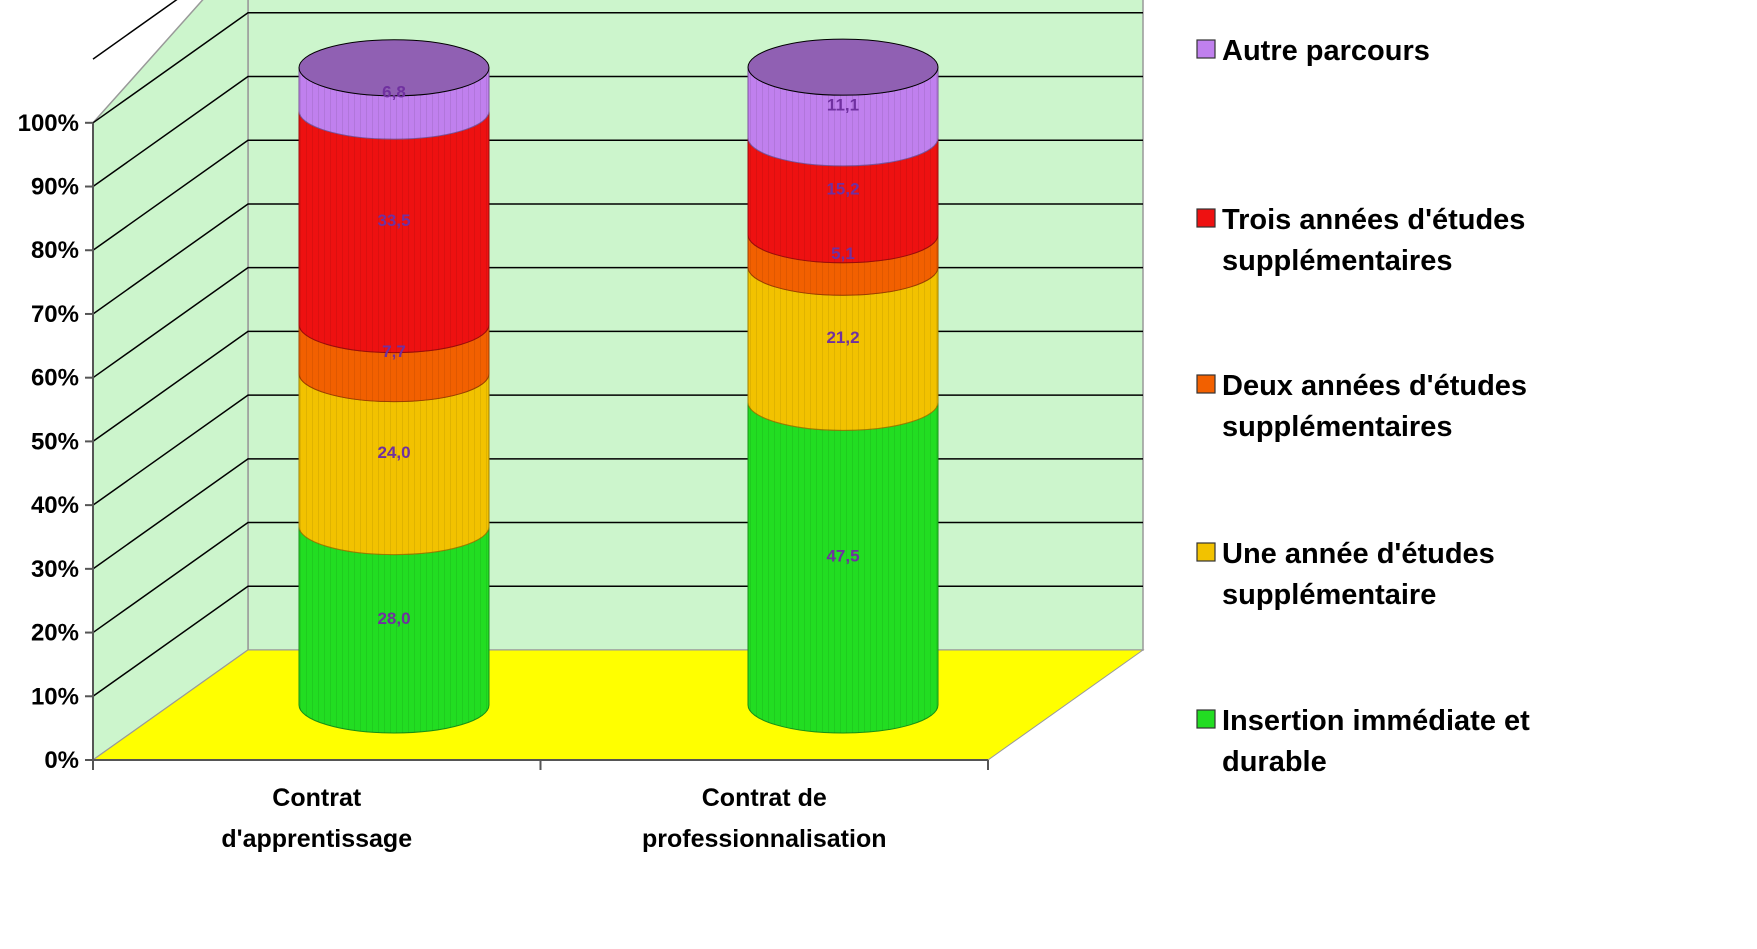 This screenshot has height=949, width=1757. I want to click on y-tick-label: 70%, so click(55, 314).